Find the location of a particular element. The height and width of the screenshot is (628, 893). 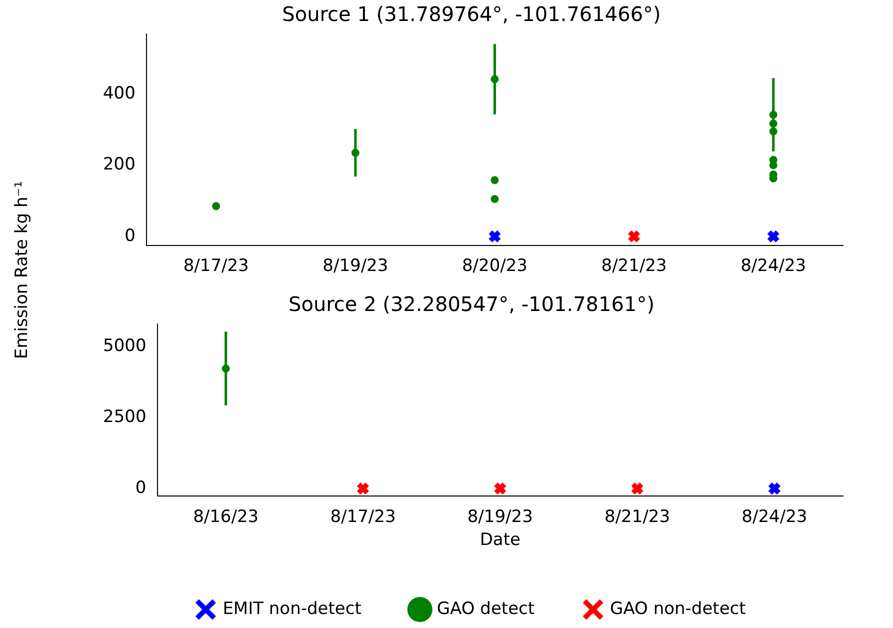

chart-title: Source 2 (32.280547°, -101.78161°) is located at coordinates (471, 304).